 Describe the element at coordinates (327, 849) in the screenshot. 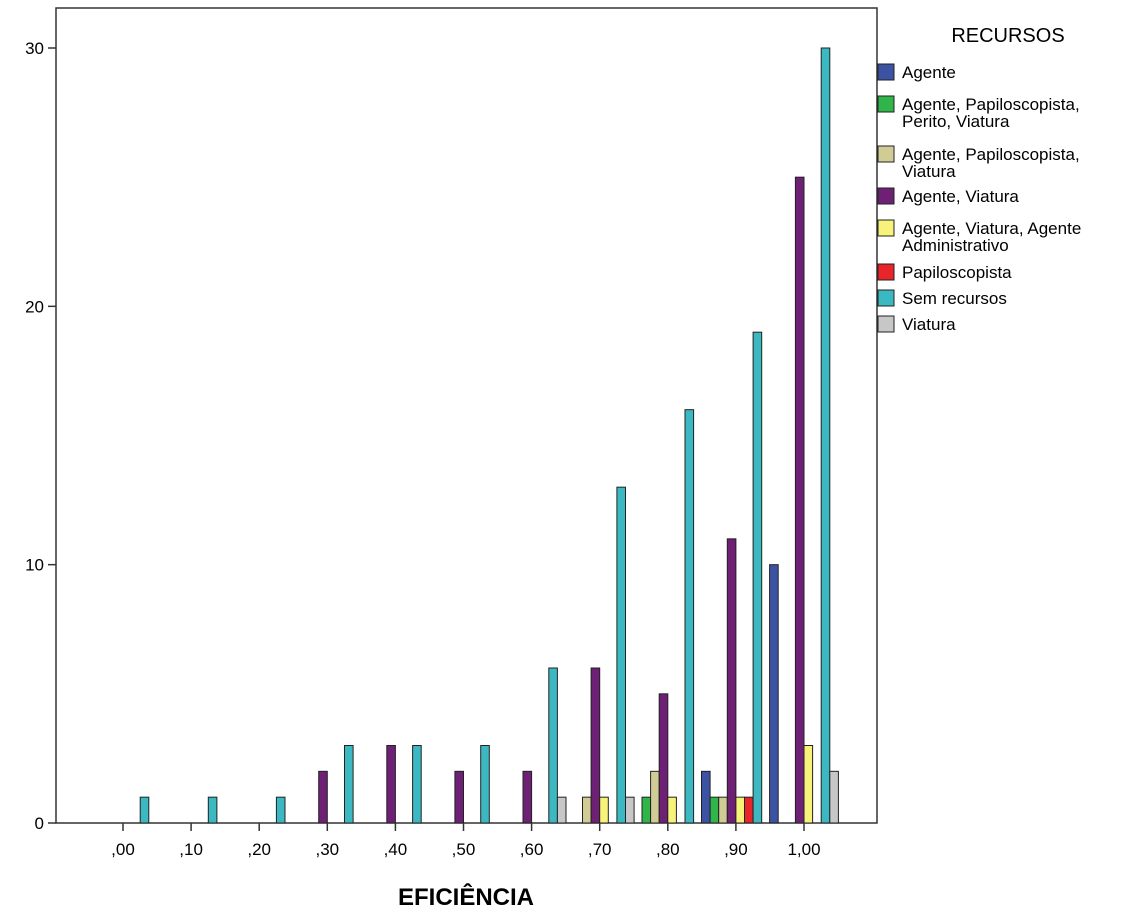

I see `x-tick-label-4: ,30` at that location.